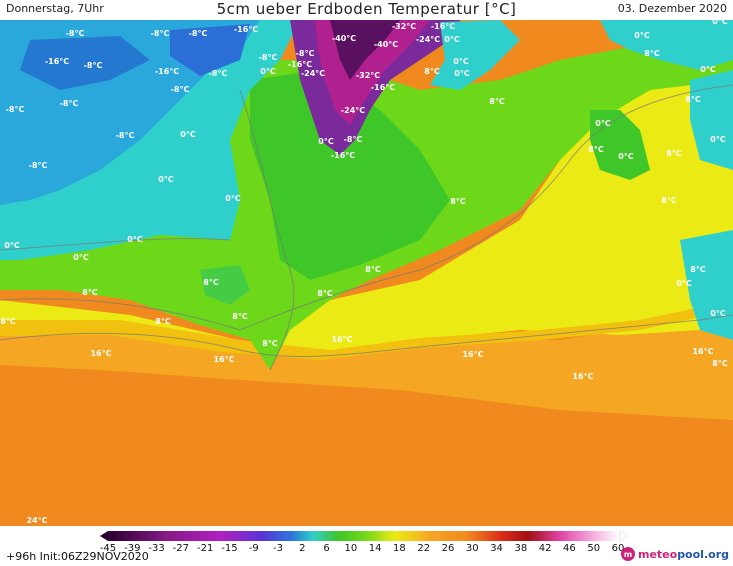  What do you see at coordinates (156, 548) in the screenshot?
I see `colorbar-tick-label: -33` at bounding box center [156, 548].